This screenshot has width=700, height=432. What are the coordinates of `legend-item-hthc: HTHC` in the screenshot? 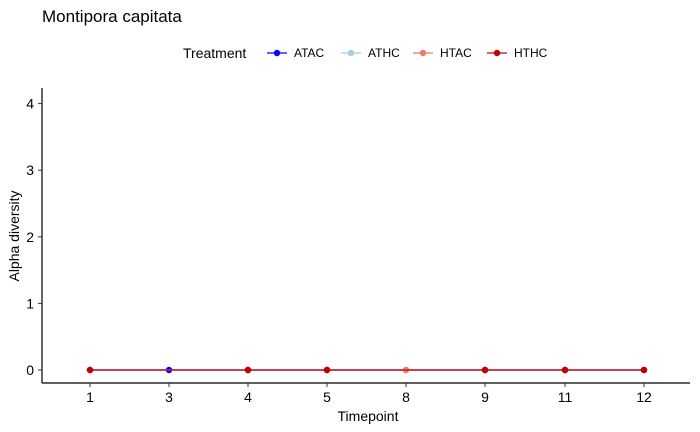 It's located at (517, 53).